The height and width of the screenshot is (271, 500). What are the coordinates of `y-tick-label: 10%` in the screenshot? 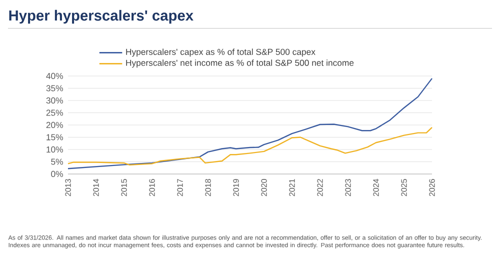 It's located at (54, 149).